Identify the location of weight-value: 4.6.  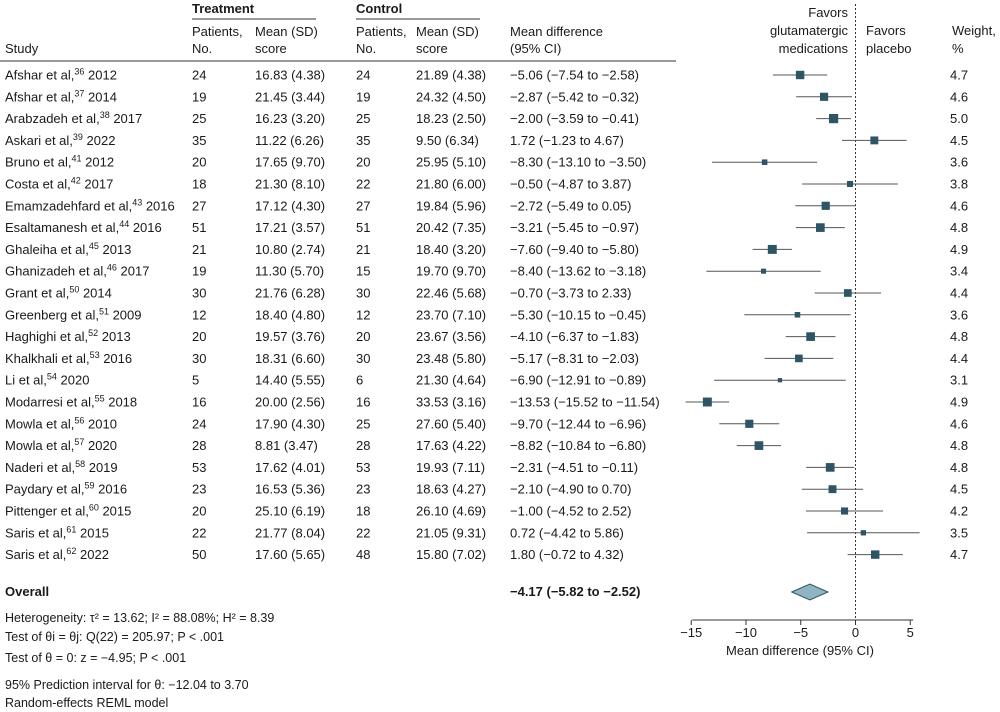
(959, 423).